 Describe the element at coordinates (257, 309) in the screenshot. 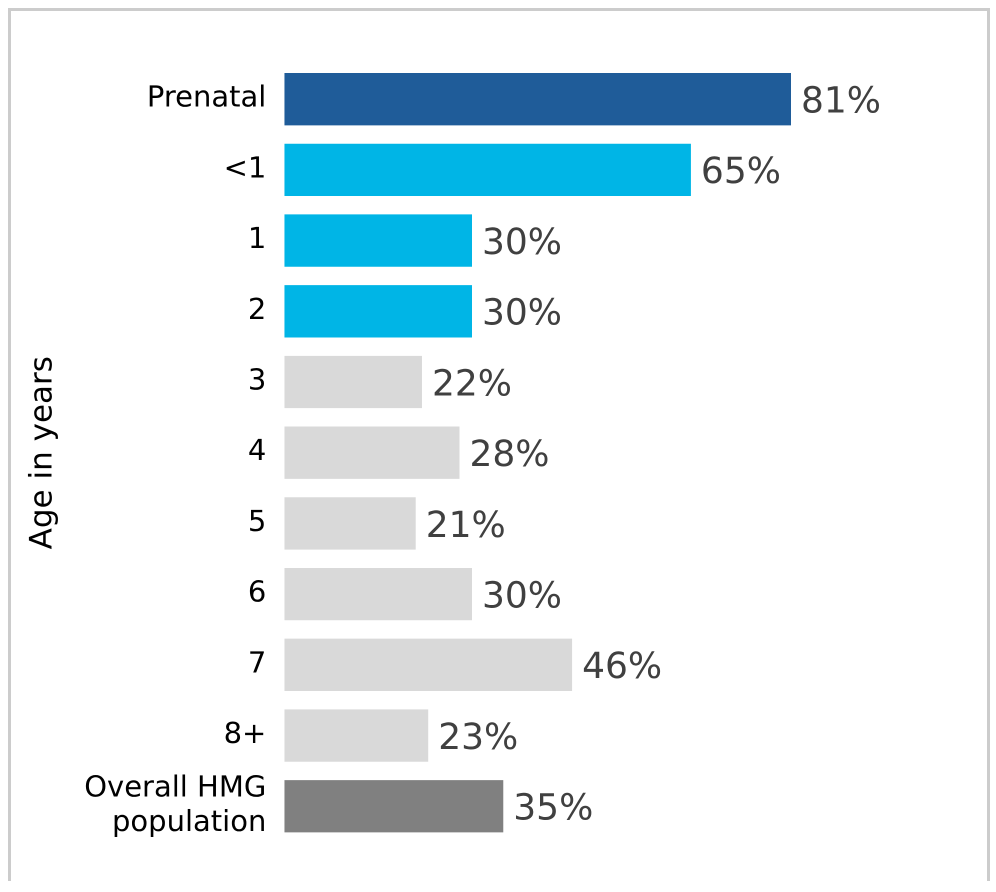

I see `y-tick-label: 2` at that location.